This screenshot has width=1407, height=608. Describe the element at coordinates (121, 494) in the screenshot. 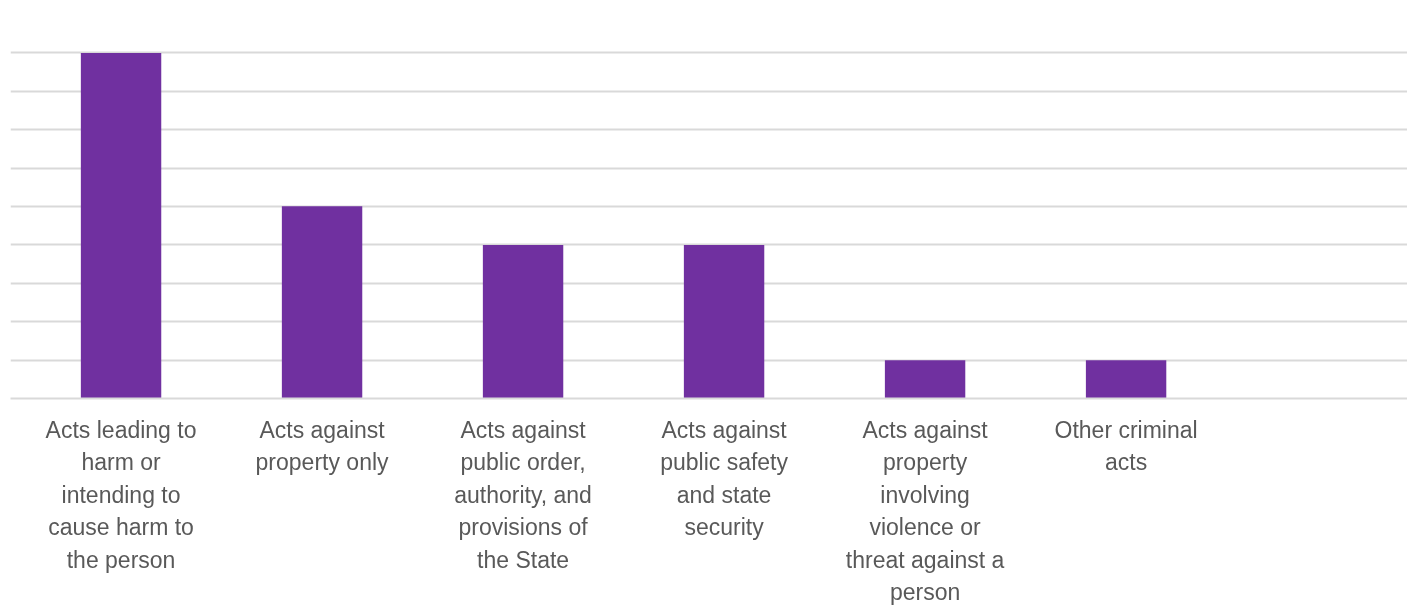

I see `x-tick-label: Acts leading to harm or intending to cause harm to the person` at that location.